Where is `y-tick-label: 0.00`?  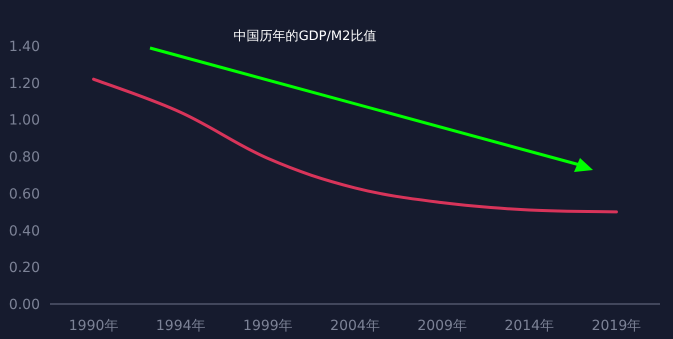 y-tick-label: 0.00 is located at coordinates (24, 305).